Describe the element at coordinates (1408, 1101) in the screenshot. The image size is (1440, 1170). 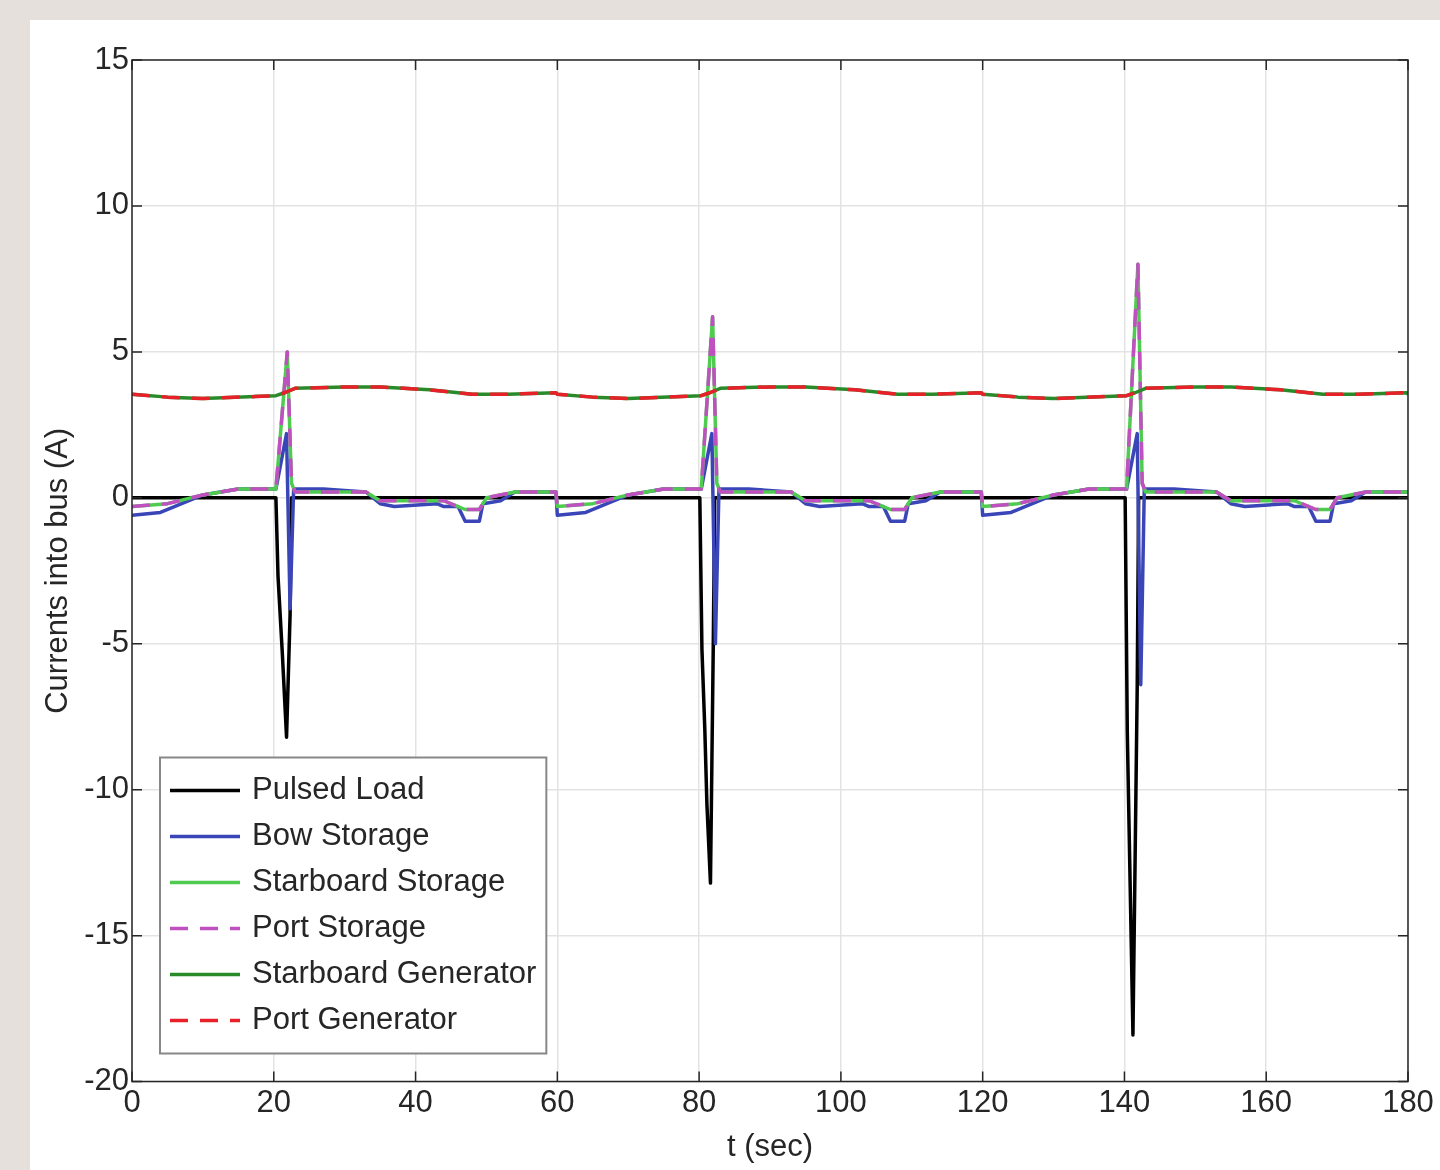
I see `x-tick-label: 180` at that location.